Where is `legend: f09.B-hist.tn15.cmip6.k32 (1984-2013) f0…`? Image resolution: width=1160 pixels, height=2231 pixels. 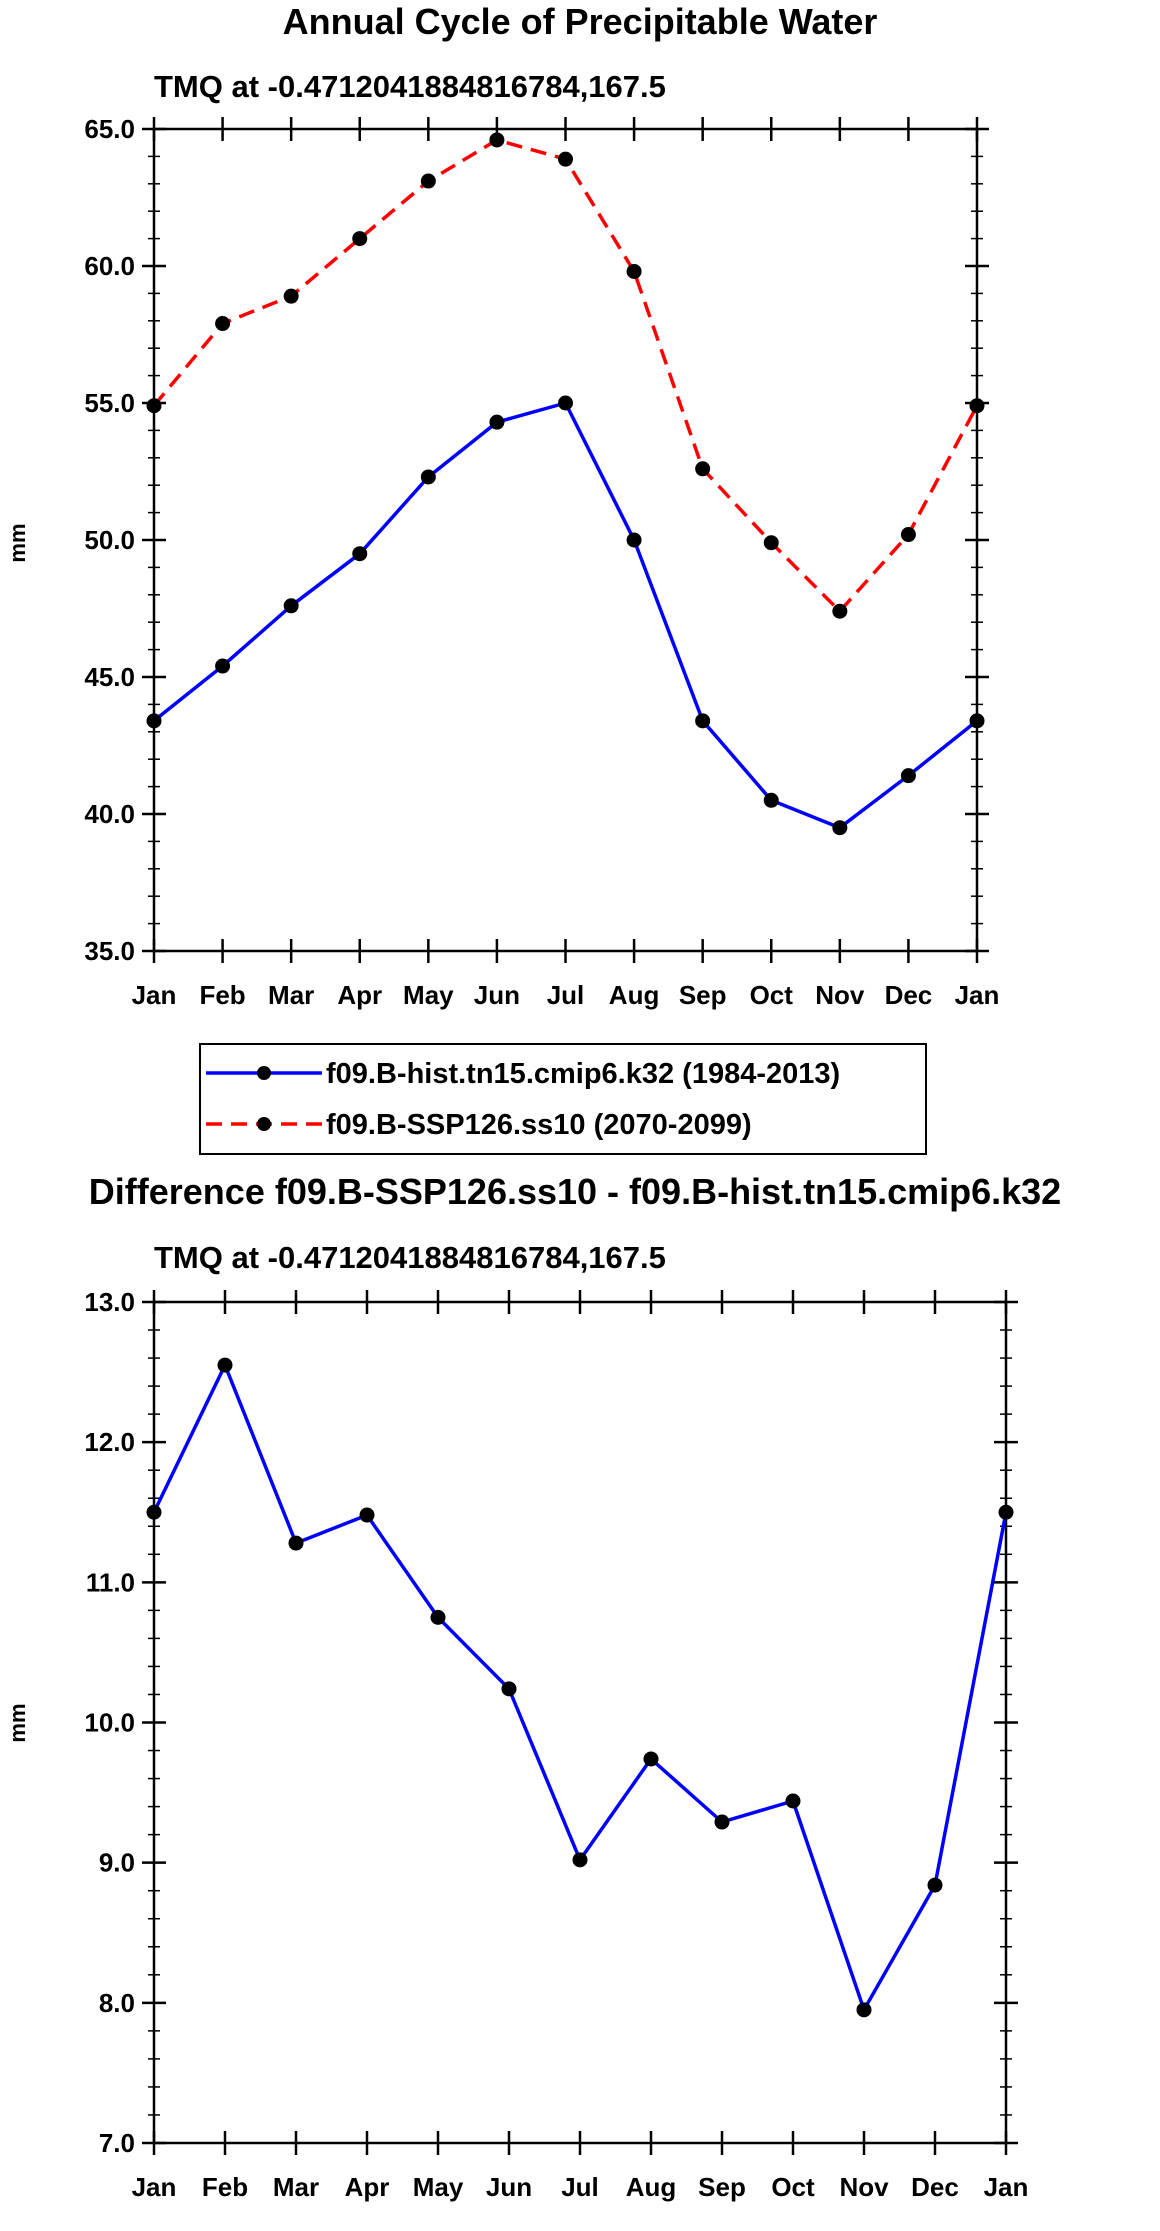
legend: f09.B-hist.tn15.cmip6.k32 (1984-2013) f0… is located at coordinates (563, 1099).